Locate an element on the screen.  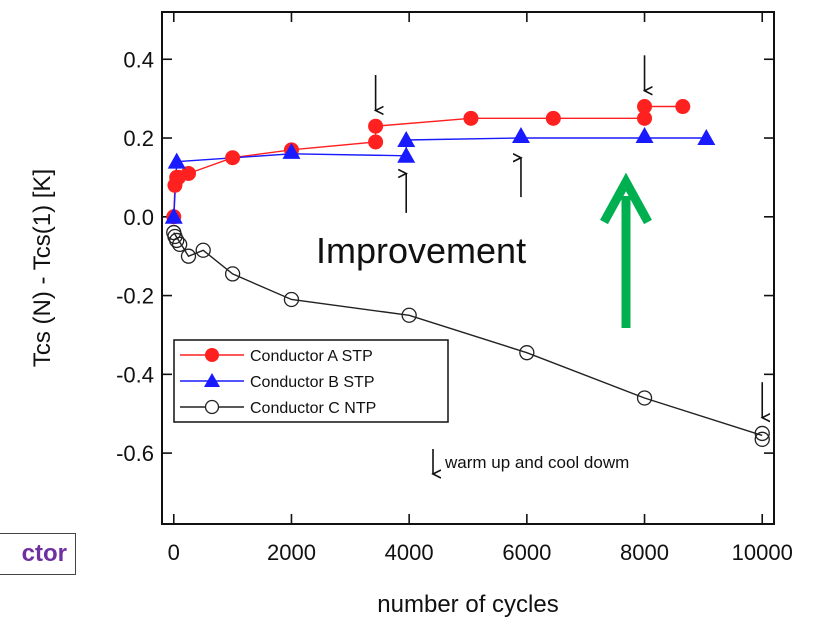
y-axis-label: Tcs (N) - Tcs(1) [K] is located at coordinates (42, 268).